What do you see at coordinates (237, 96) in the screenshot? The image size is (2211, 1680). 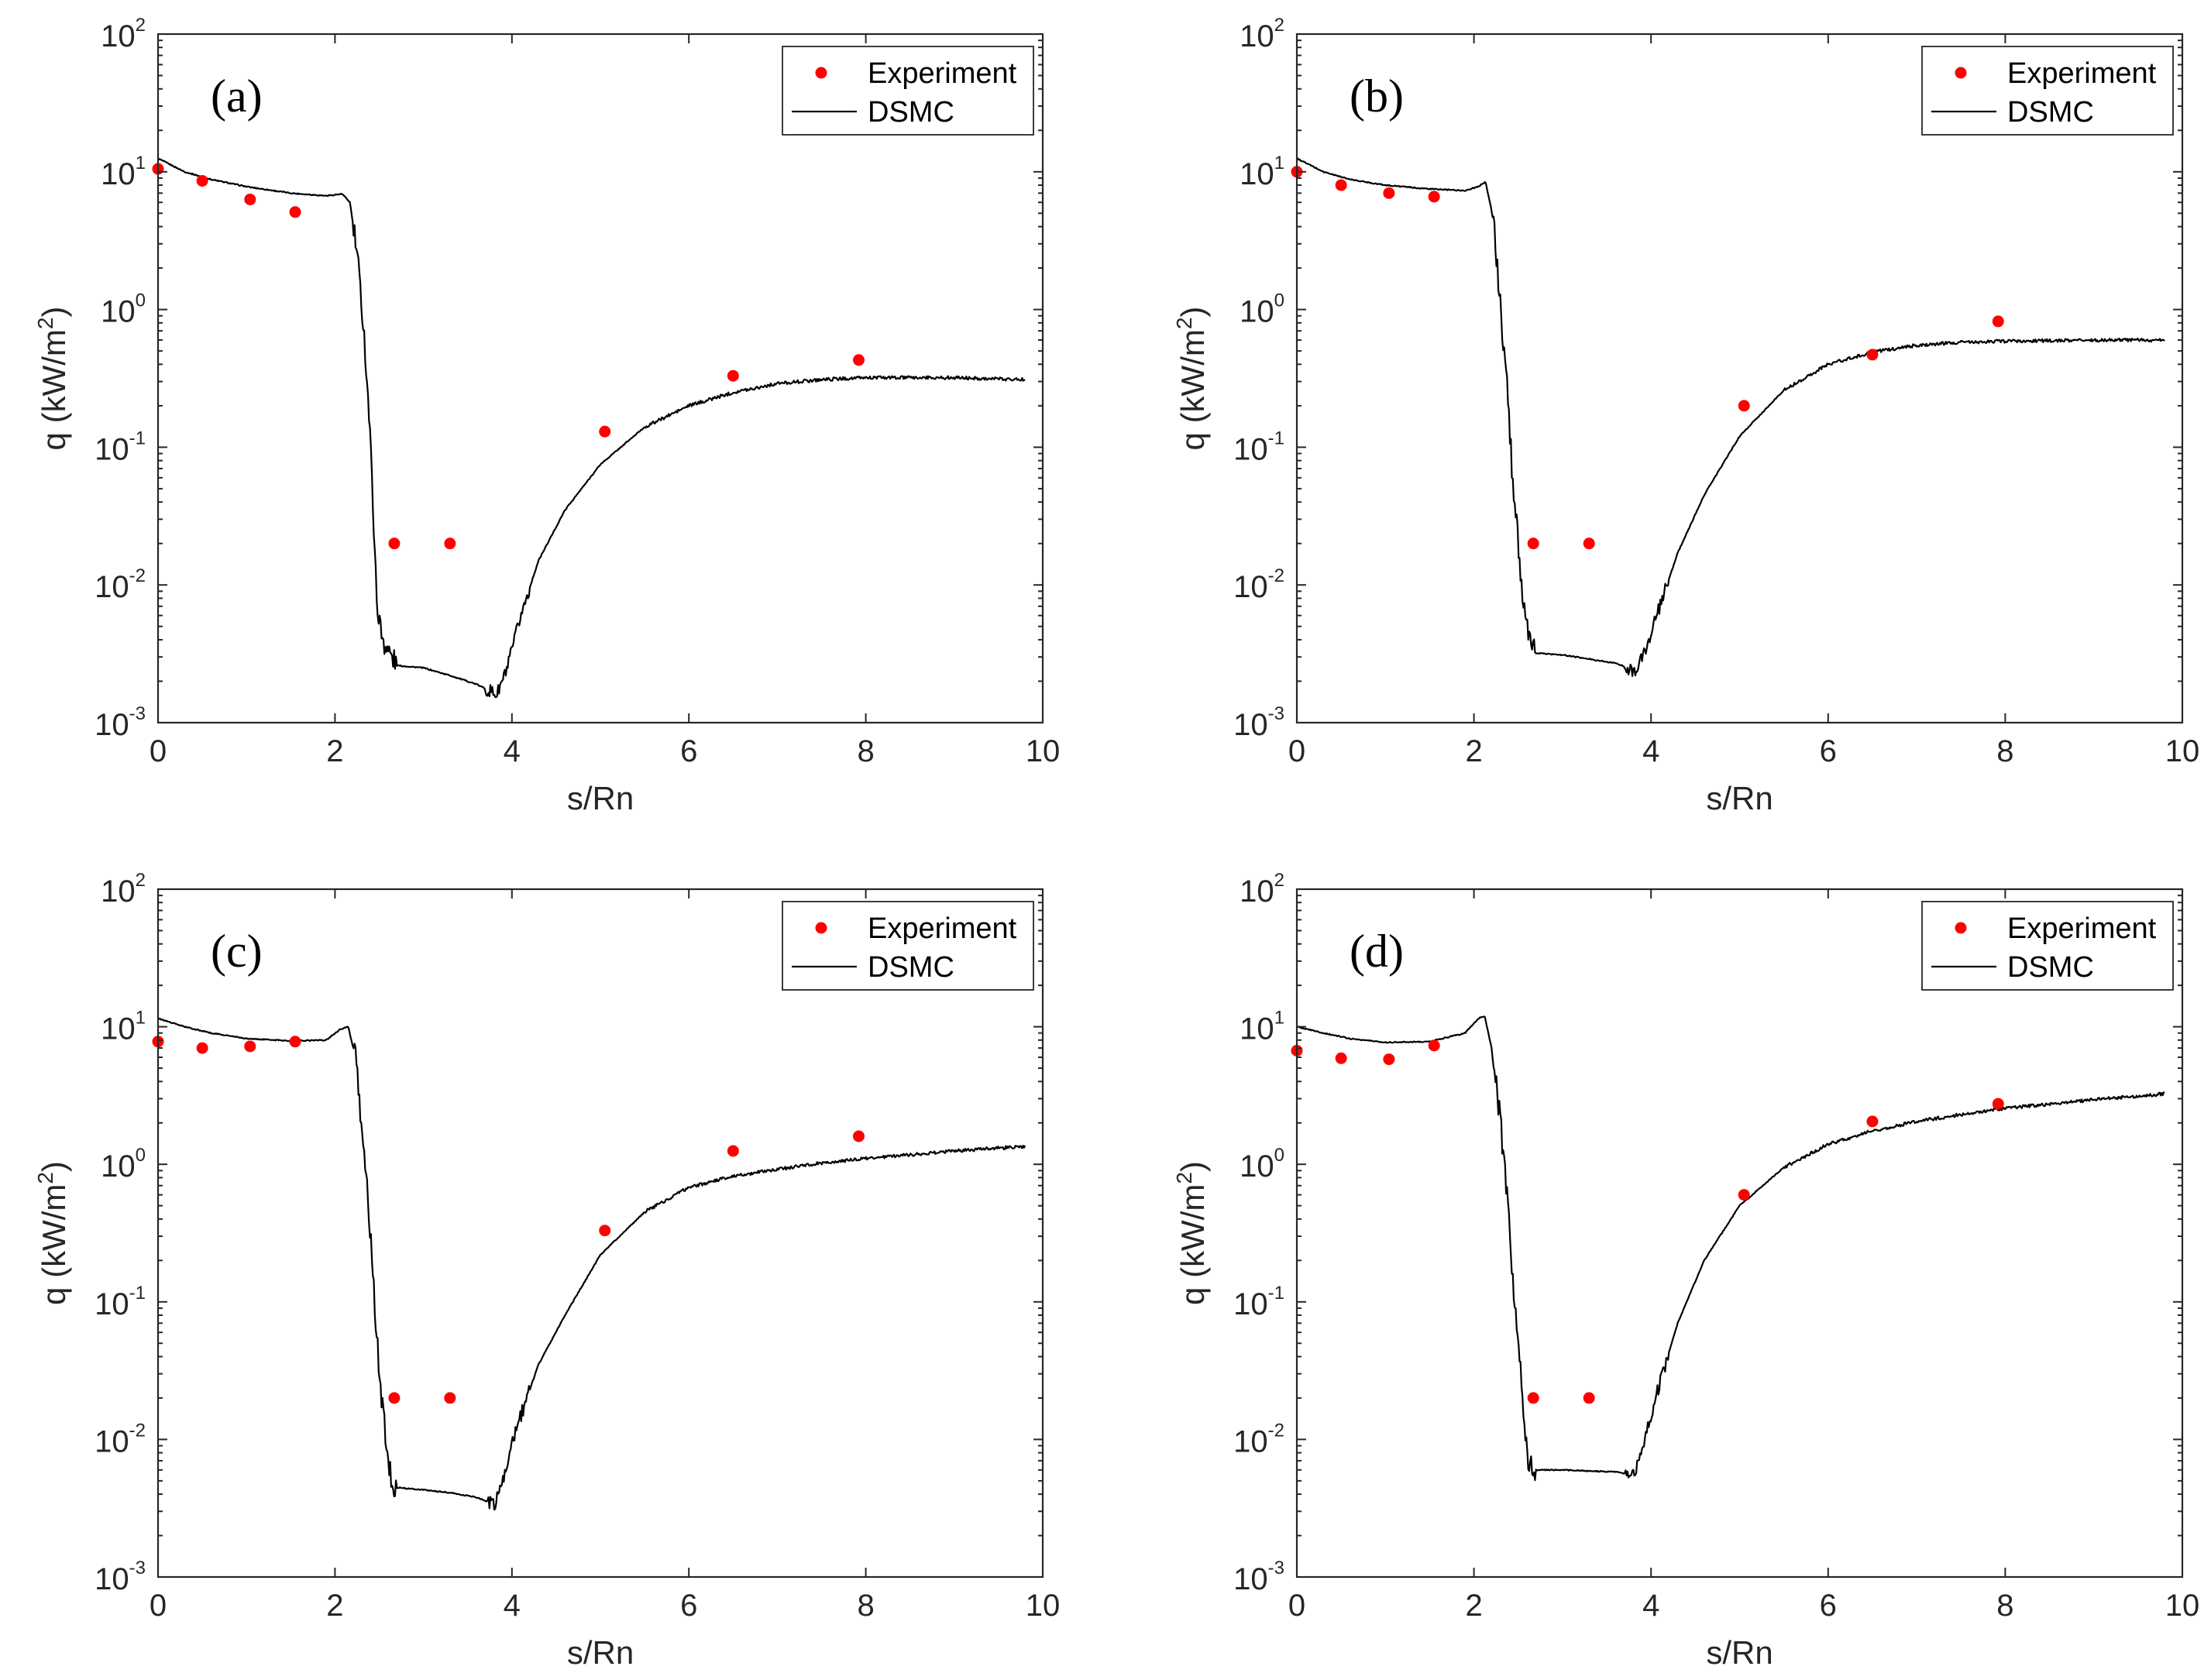 I see `panel-label: (a)` at bounding box center [237, 96].